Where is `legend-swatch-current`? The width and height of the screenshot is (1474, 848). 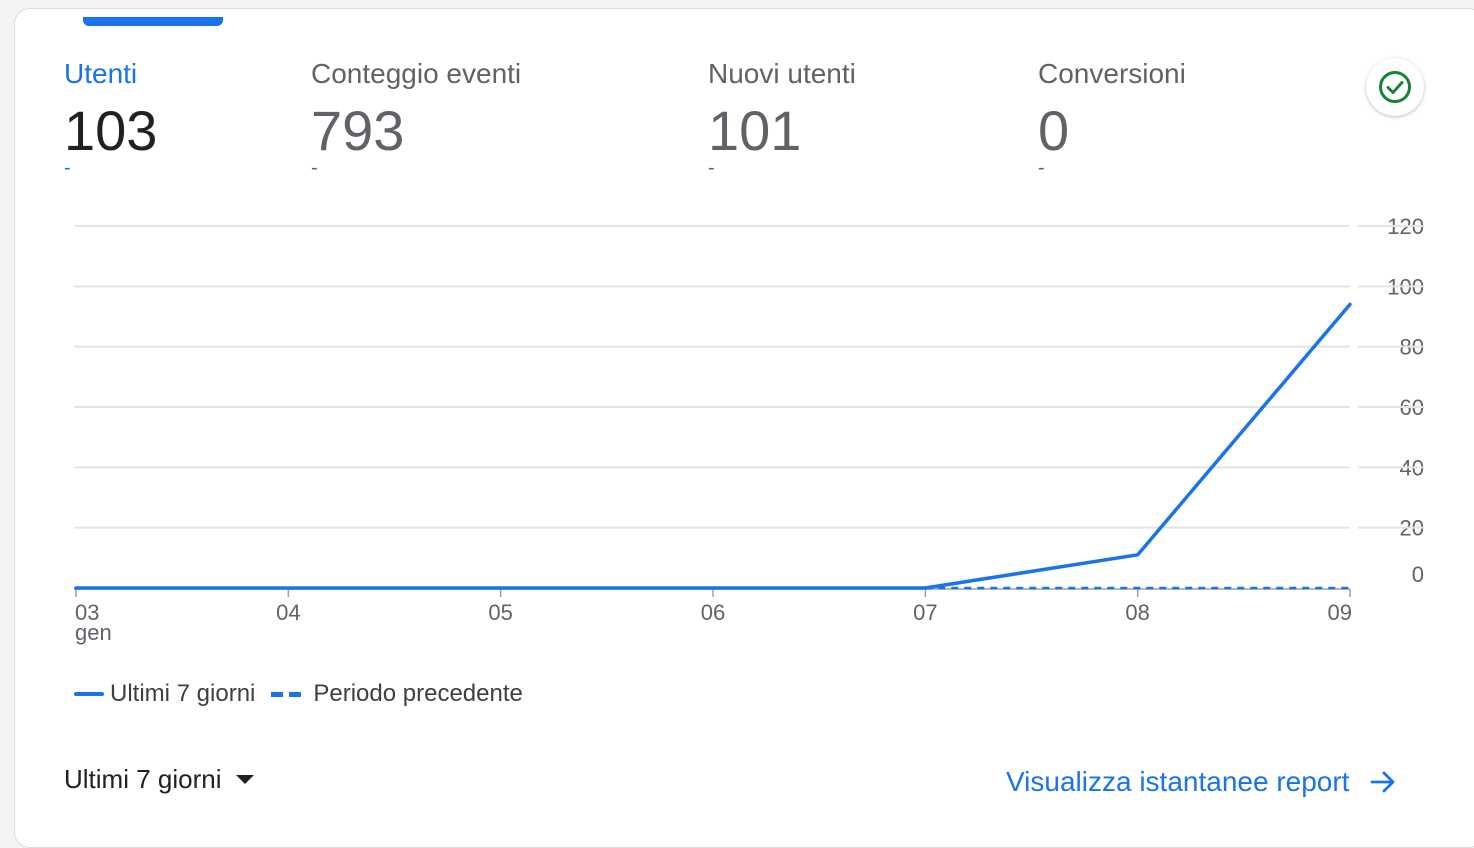
legend-swatch-current is located at coordinates (89, 694).